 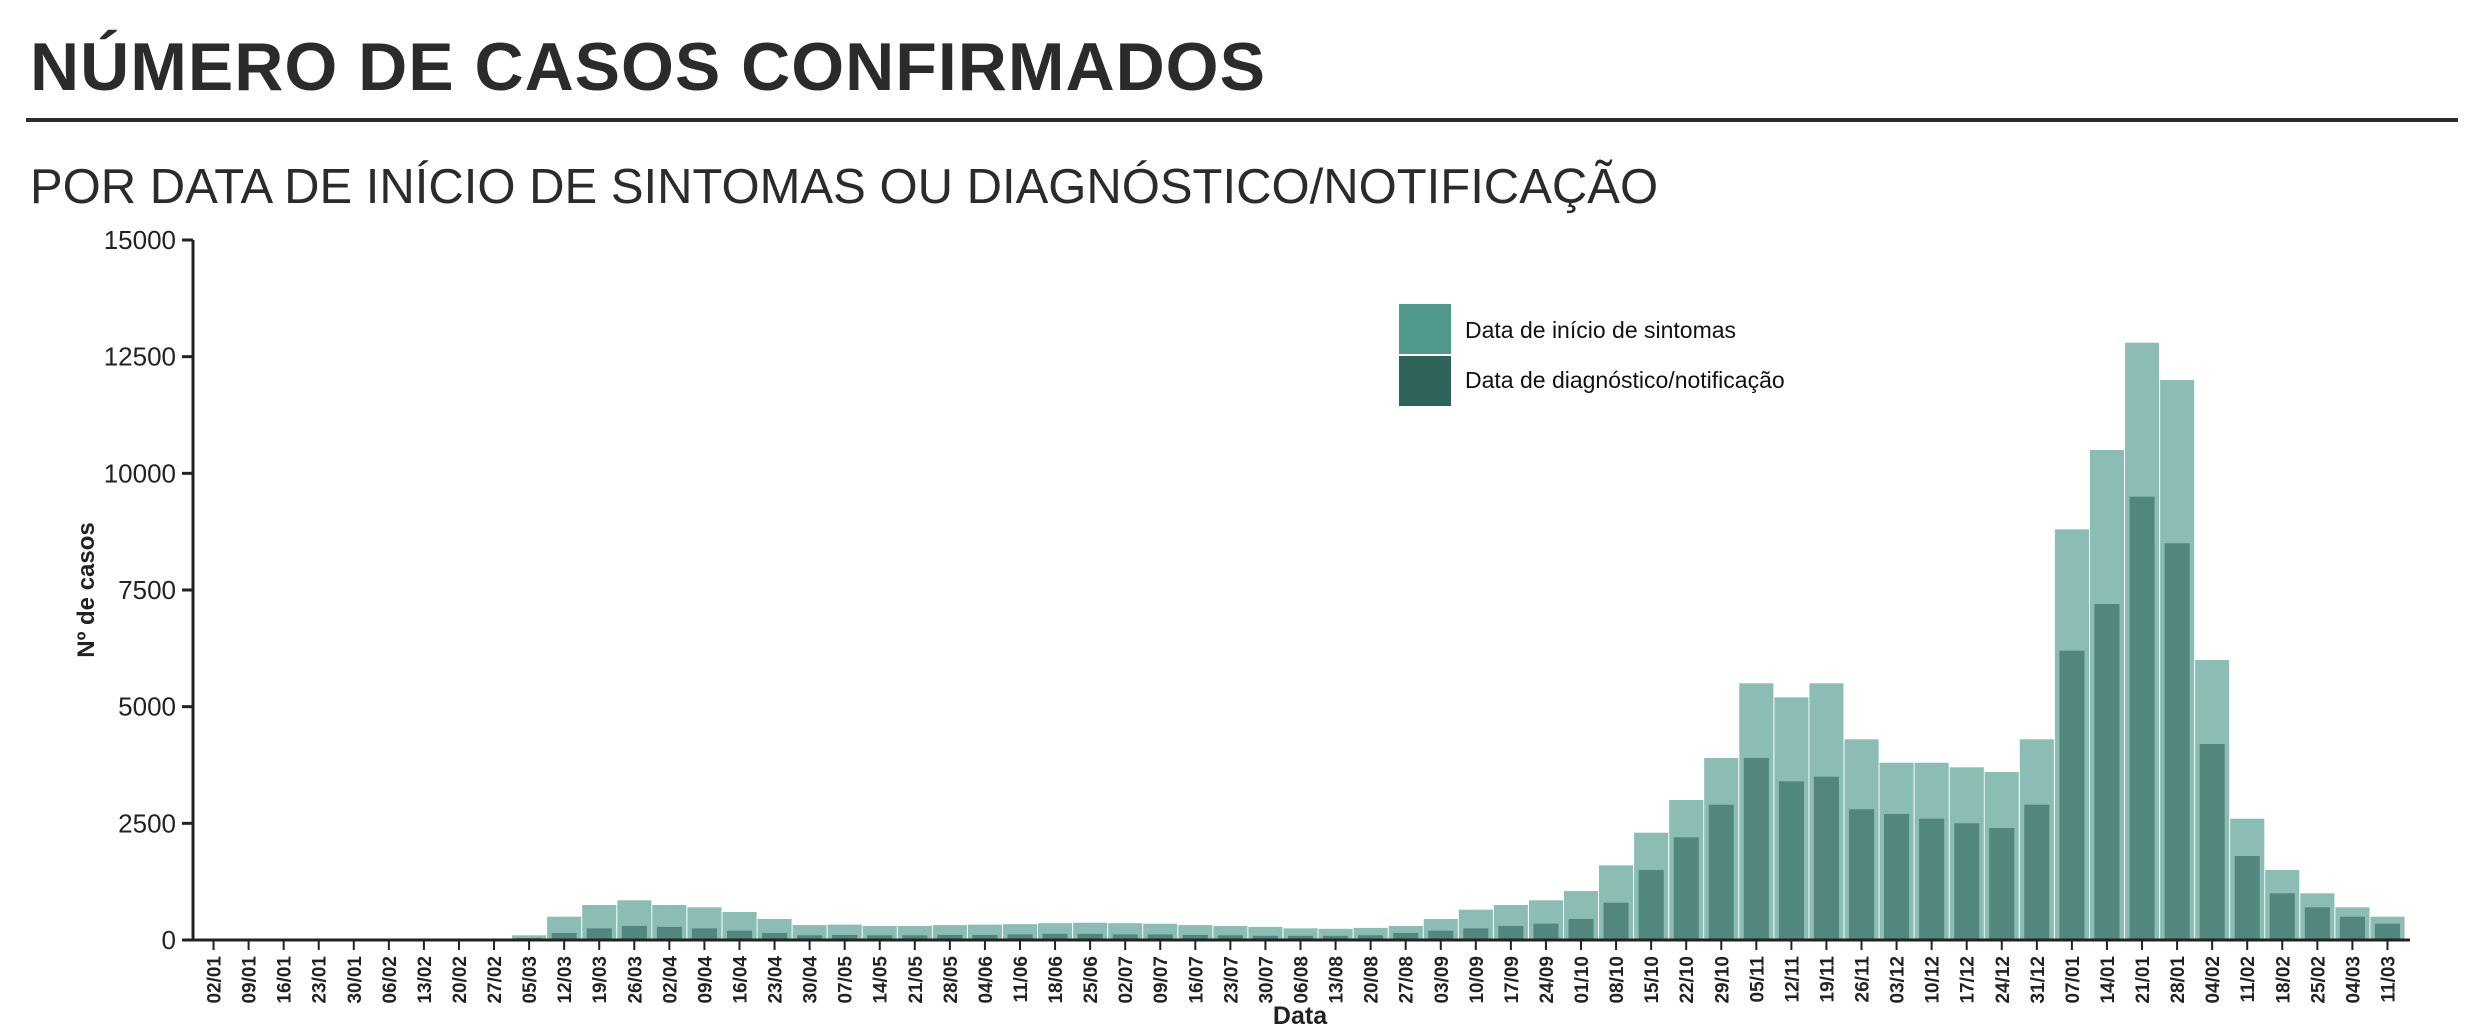 What do you see at coordinates (670, 980) in the screenshot?
I see `x-tick-label: 02/04` at bounding box center [670, 980].